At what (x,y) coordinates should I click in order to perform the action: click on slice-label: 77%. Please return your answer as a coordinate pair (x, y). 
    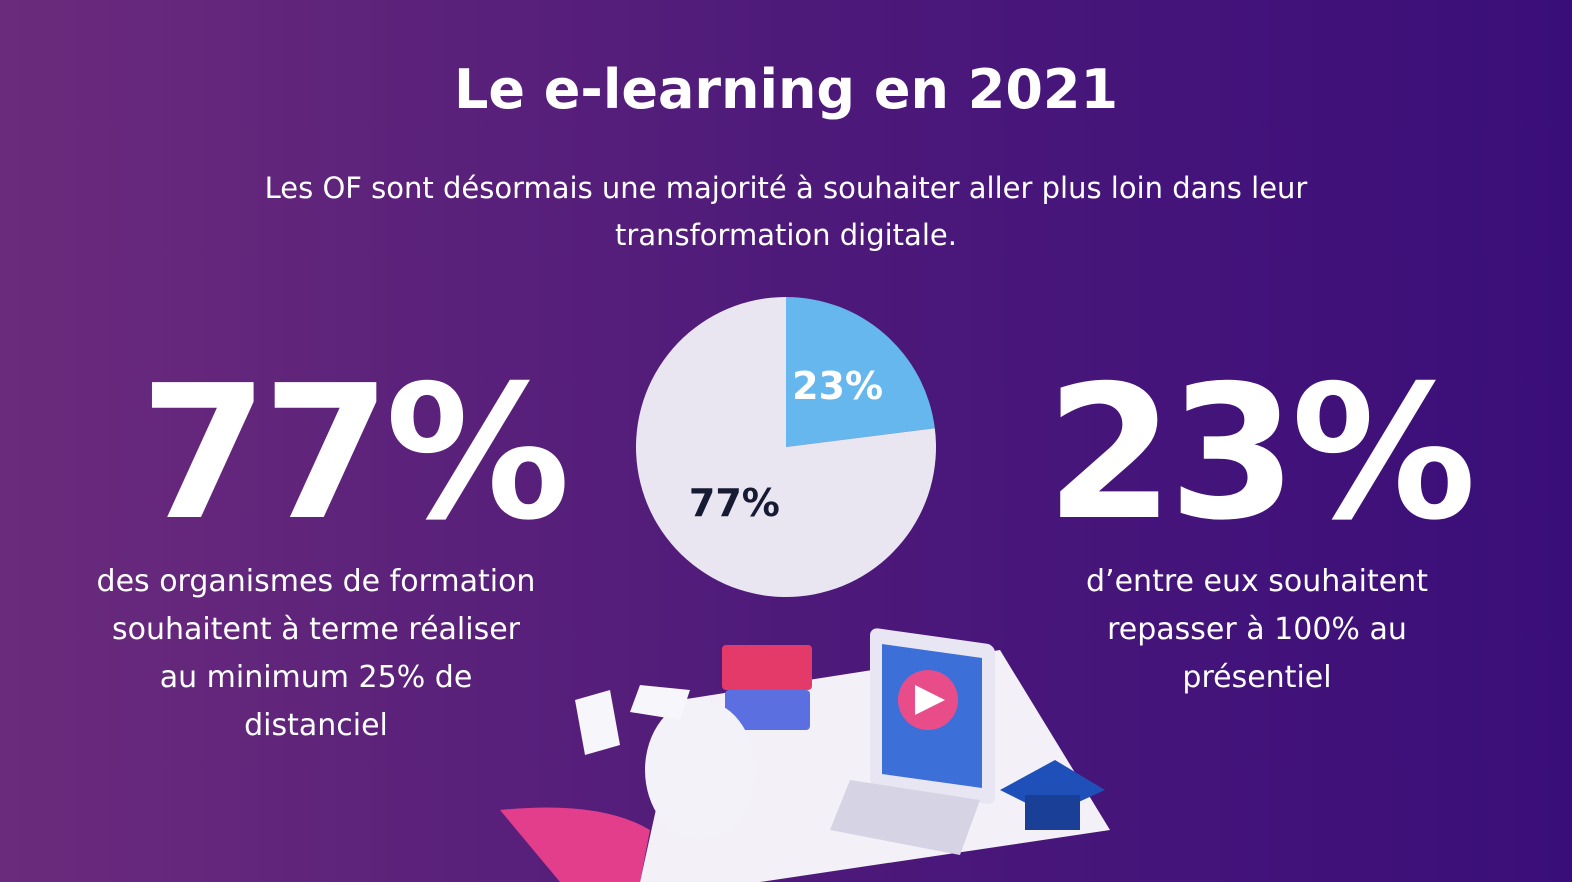
    Looking at the image, I should click on (734, 503).